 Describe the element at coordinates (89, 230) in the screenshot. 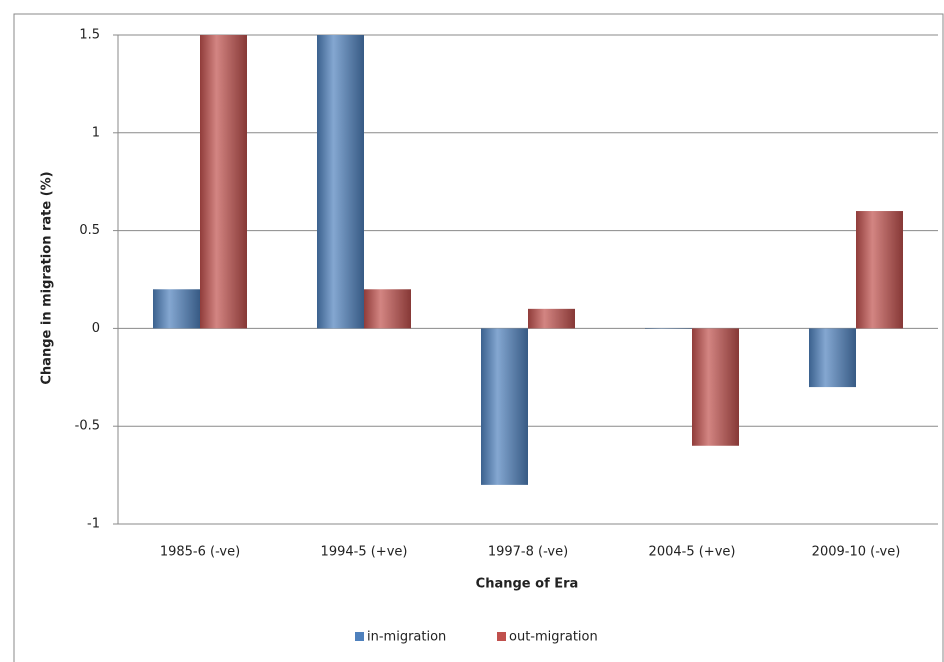

I see `y-tick-label: 0.5` at that location.